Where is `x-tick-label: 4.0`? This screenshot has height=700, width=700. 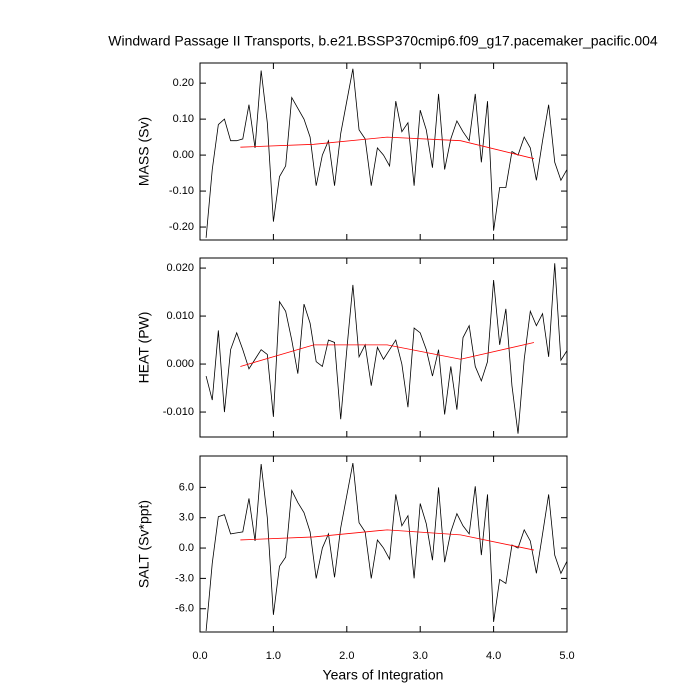 x-tick-label: 4.0 is located at coordinates (493, 656).